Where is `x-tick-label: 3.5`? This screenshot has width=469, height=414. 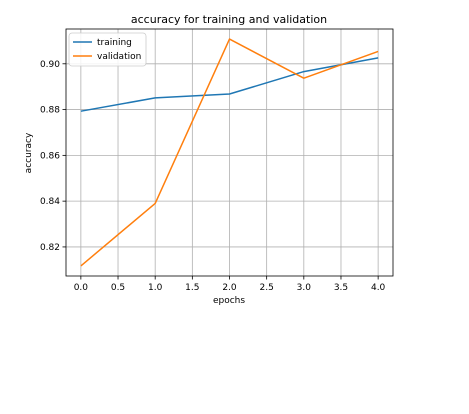 x-tick-label: 3.5 is located at coordinates (341, 288).